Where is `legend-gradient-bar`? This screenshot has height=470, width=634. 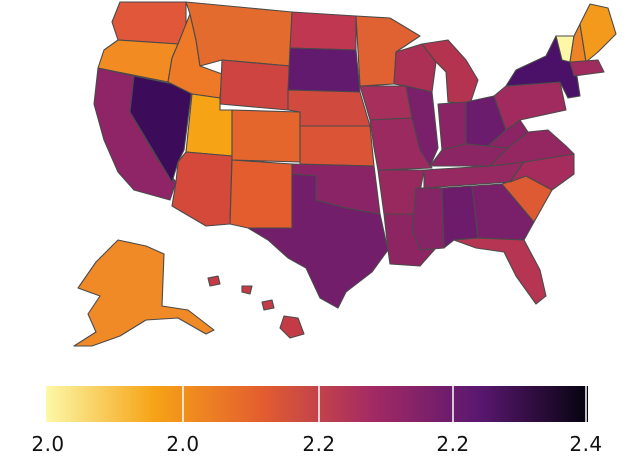 legend-gradient-bar is located at coordinates (317, 404).